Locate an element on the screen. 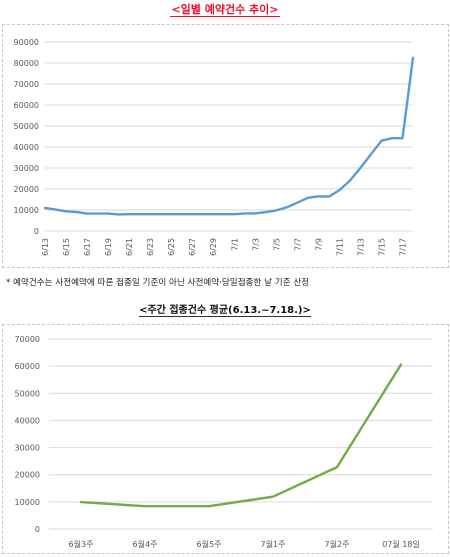  x-tick-label: 6월3주 is located at coordinates (81, 544).